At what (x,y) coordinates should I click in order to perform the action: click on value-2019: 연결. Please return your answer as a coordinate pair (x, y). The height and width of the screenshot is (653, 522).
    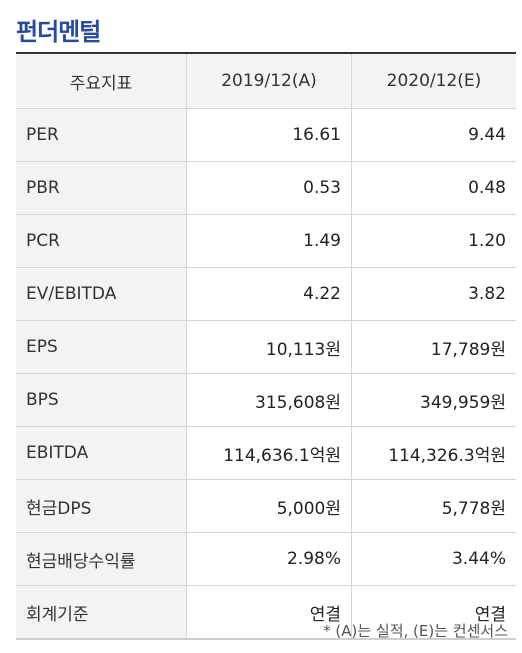
    Looking at the image, I should click on (269, 612).